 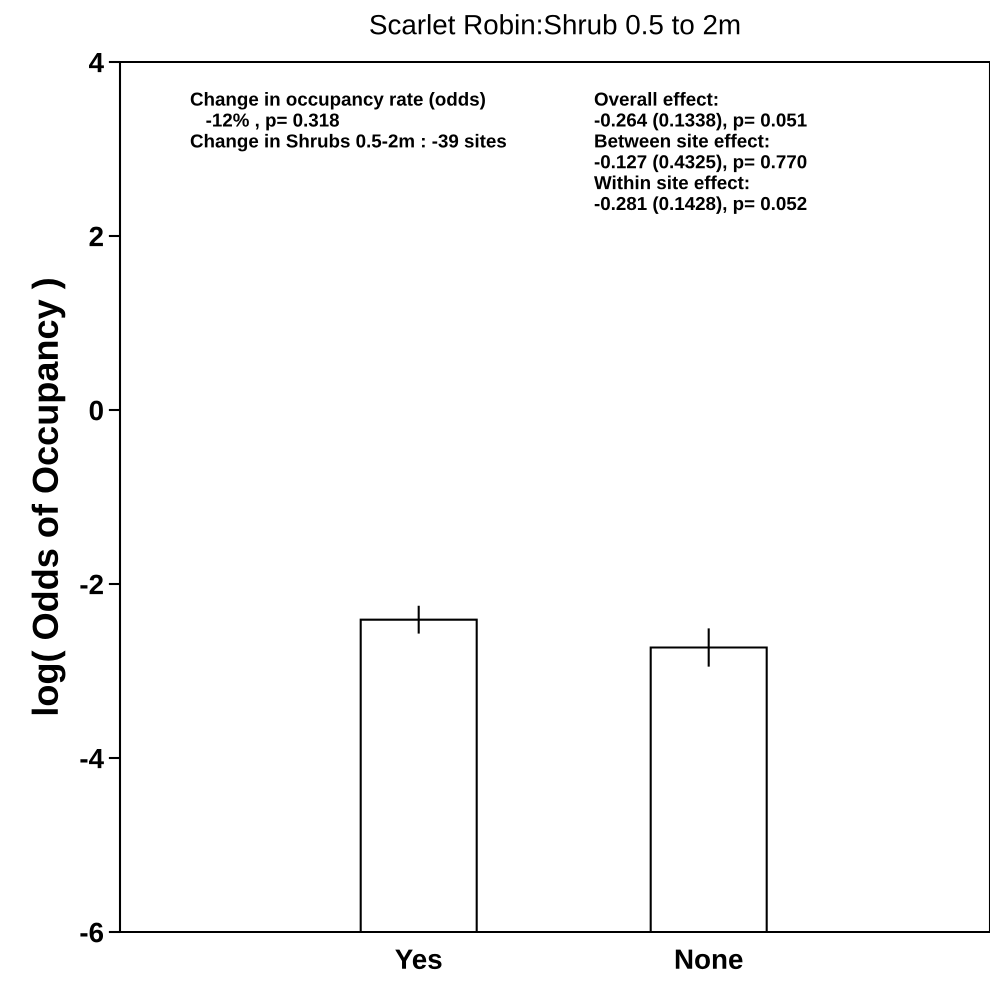 What do you see at coordinates (700, 153) in the screenshot?
I see `annotation: Overall effect: -0.264 (0.1338), p= 0.051 Between site effect: -0.127 (0.4325), p= 0.770 Within site effect: -0.281 (0.1428), p= 0.052` at bounding box center [700, 153].